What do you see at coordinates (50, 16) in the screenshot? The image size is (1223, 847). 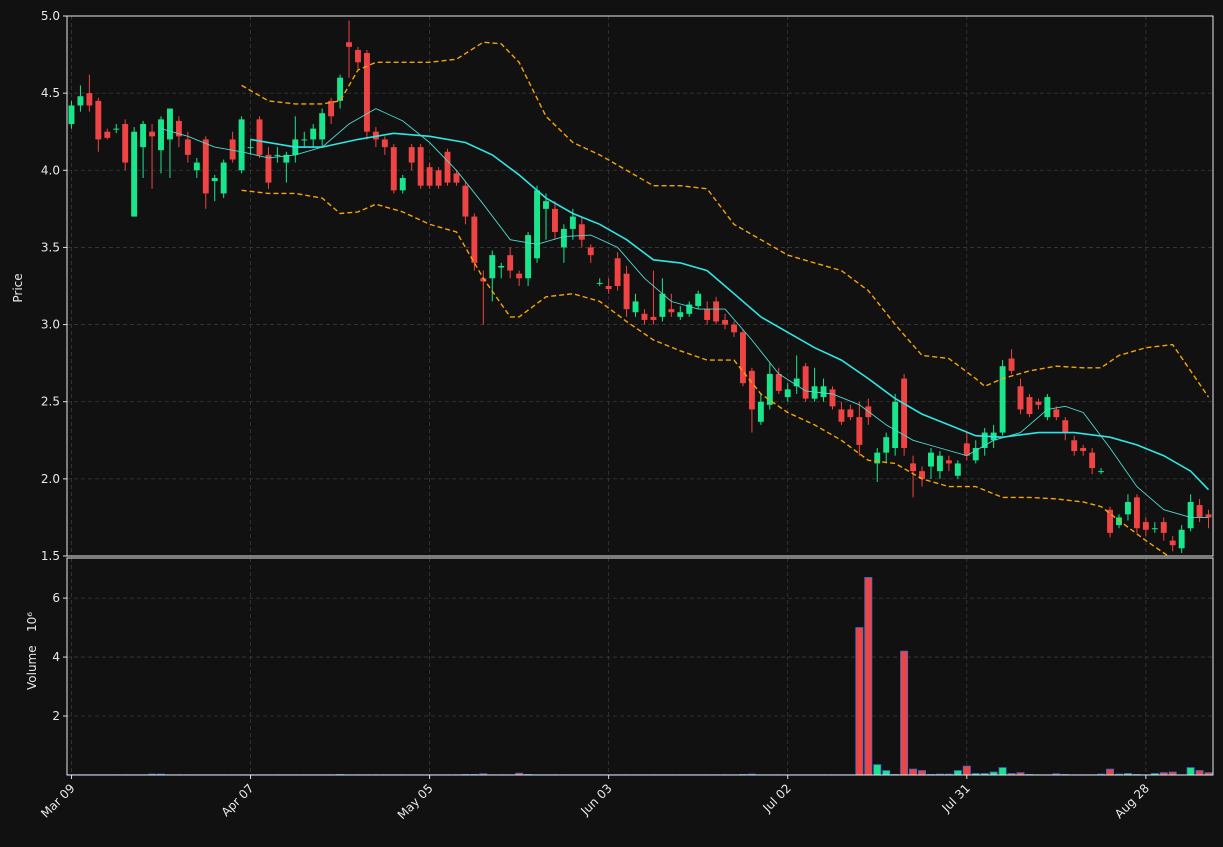 I see `y-tick-label: 5.0` at bounding box center [50, 16].